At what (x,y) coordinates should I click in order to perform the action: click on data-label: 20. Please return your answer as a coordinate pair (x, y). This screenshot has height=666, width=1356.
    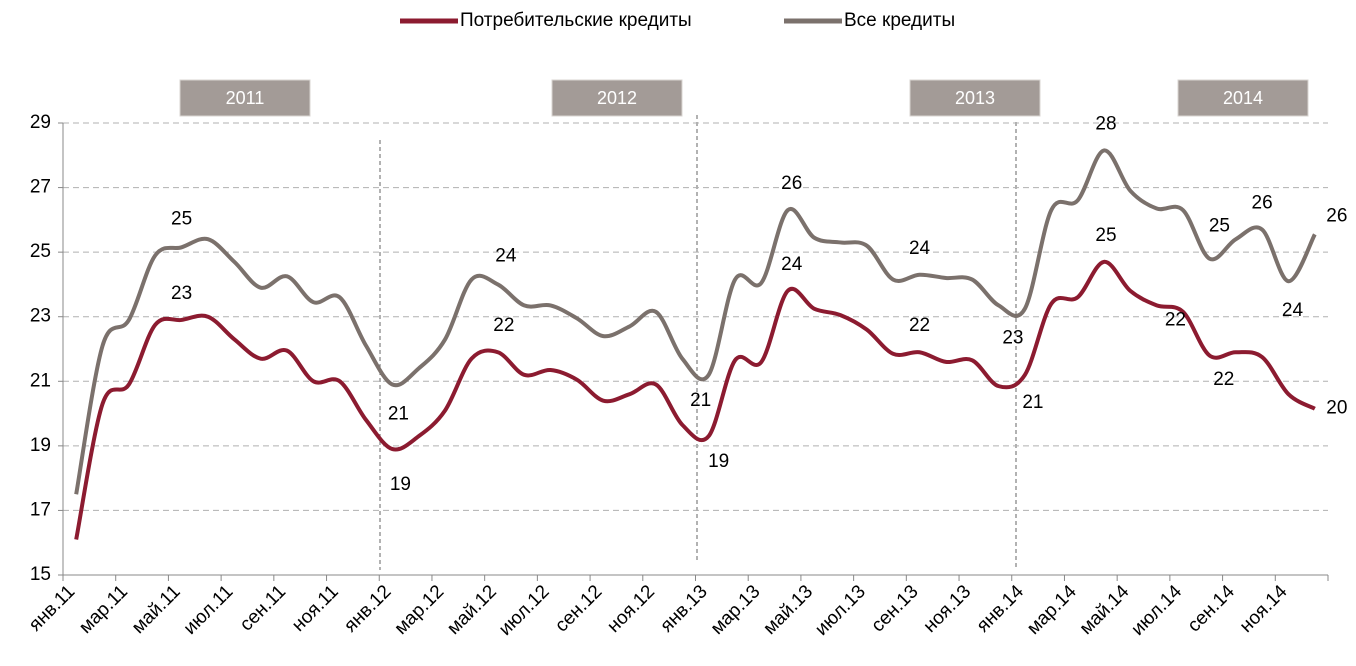
    Looking at the image, I should click on (1336, 408).